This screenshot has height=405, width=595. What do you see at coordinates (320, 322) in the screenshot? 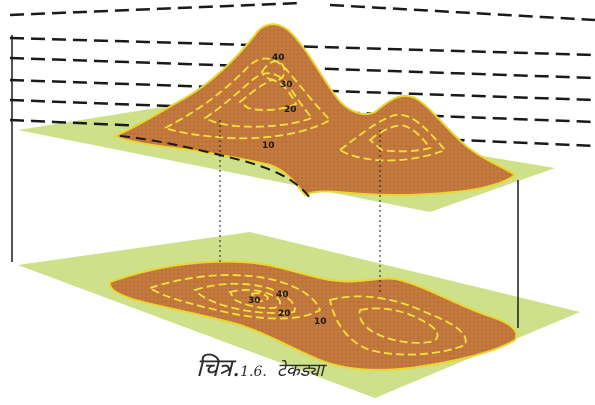
I see `lower-label-10: 10` at bounding box center [320, 322].